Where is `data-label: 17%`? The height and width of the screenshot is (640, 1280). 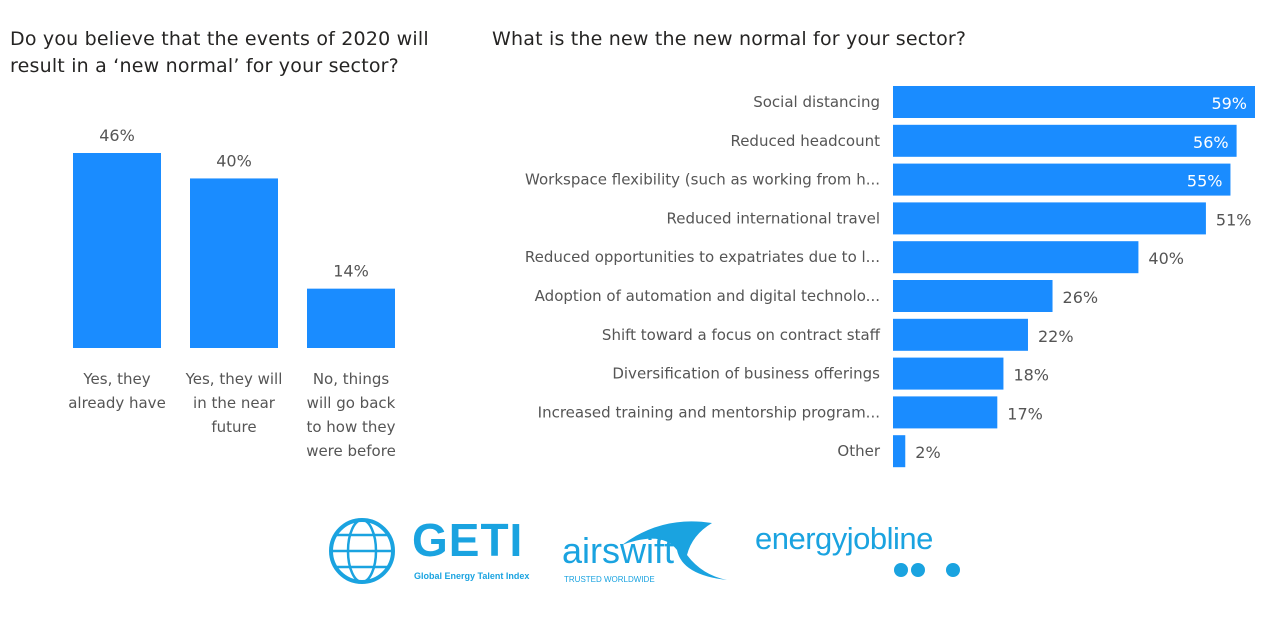 data-label: 17% is located at coordinates (1025, 413).